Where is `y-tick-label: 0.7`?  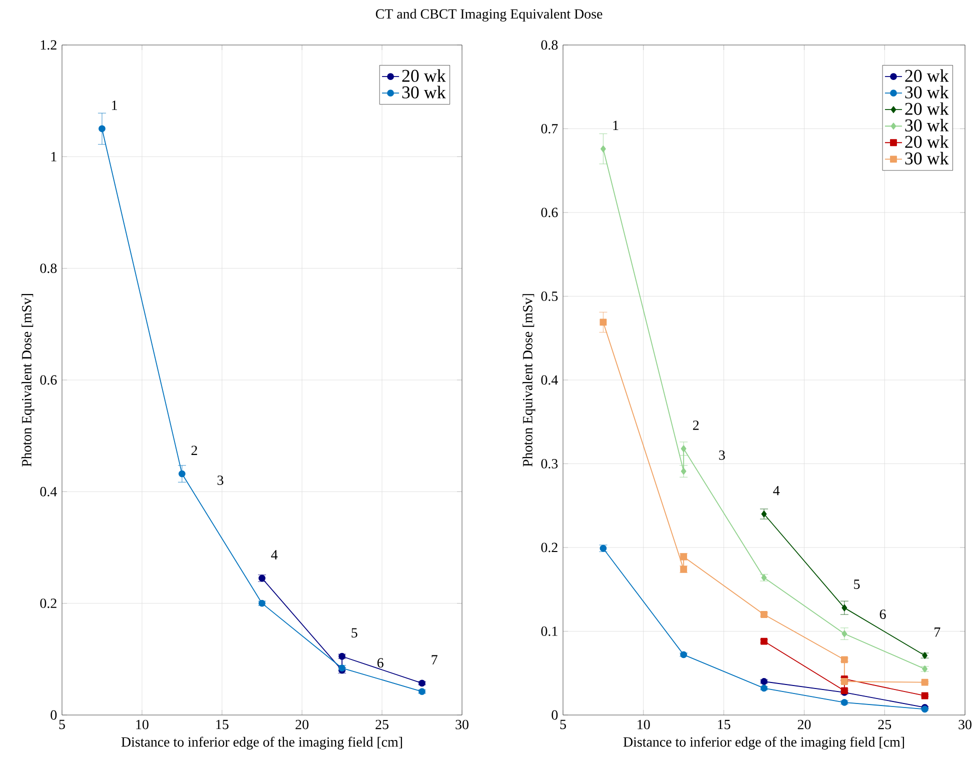
y-tick-label: 0.7 is located at coordinates (549, 129).